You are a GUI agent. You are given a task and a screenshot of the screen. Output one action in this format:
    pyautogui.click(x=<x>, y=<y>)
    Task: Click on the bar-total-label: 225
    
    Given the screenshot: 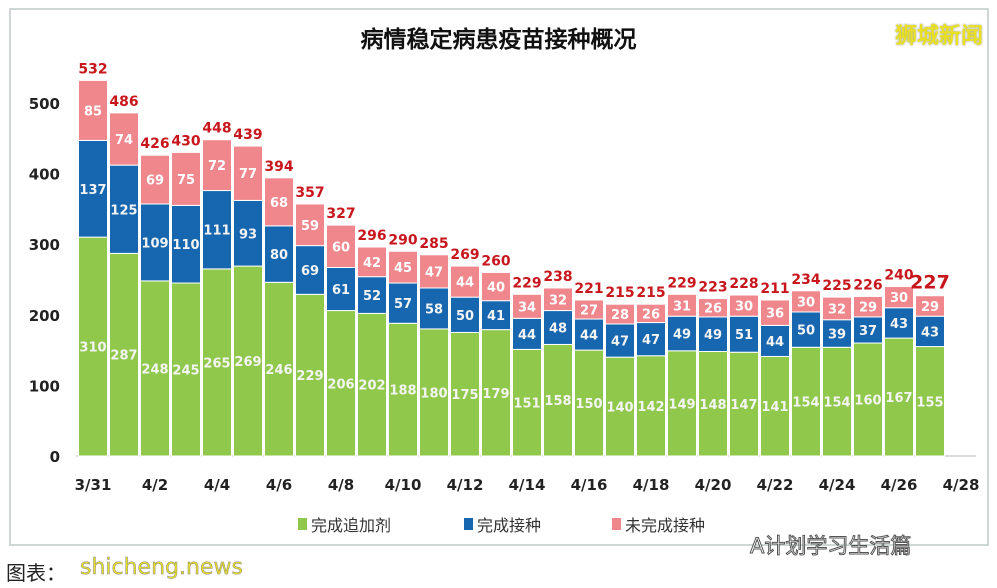 What is the action you would take?
    pyautogui.click(x=836, y=286)
    